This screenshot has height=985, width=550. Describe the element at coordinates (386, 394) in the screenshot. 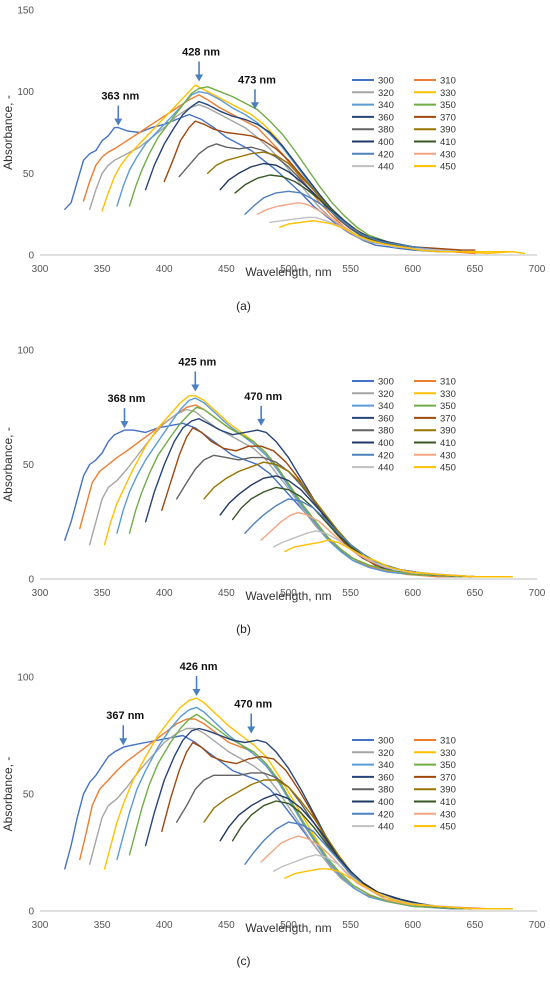

I see `legend-label: 320` at that location.